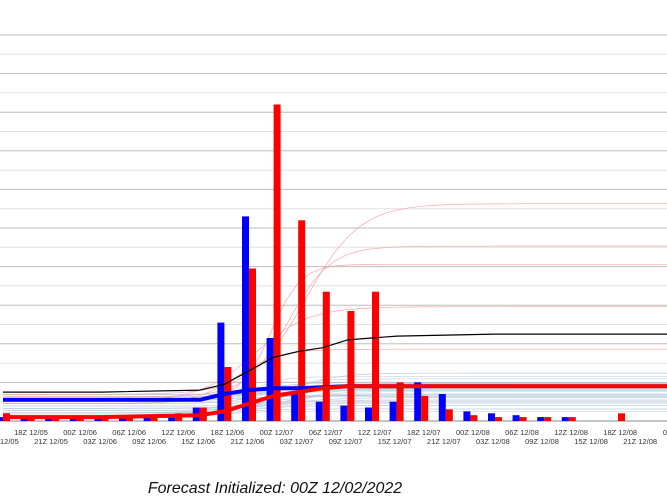 This screenshot has width=667, height=500. I want to click on x-tick-label-top: 12Z 12/08, so click(571, 432).